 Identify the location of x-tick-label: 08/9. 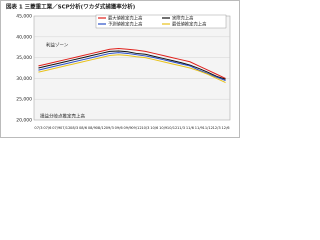
(92, 128).